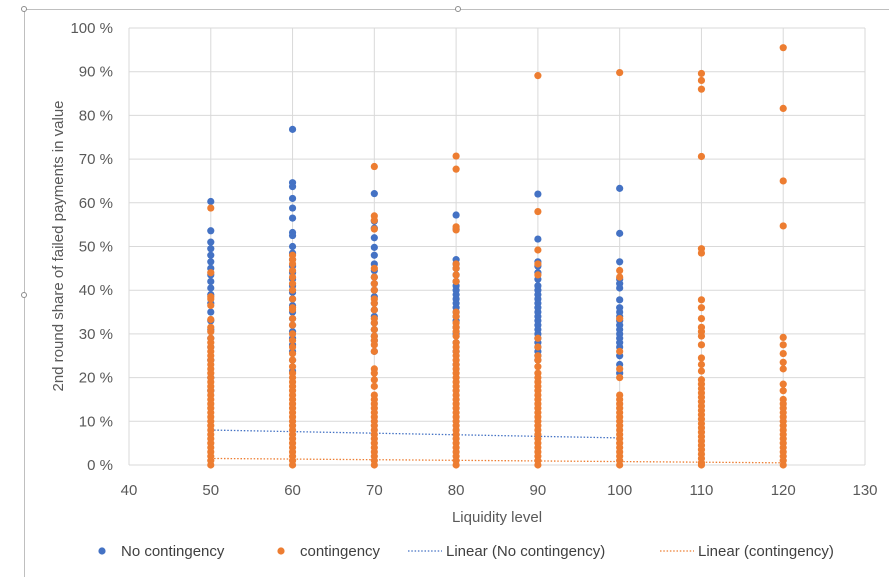 Image resolution: width=889 pixels, height=578 pixels. Describe the element at coordinates (96, 203) in the screenshot. I see `y-tick-label: 60 %` at that location.